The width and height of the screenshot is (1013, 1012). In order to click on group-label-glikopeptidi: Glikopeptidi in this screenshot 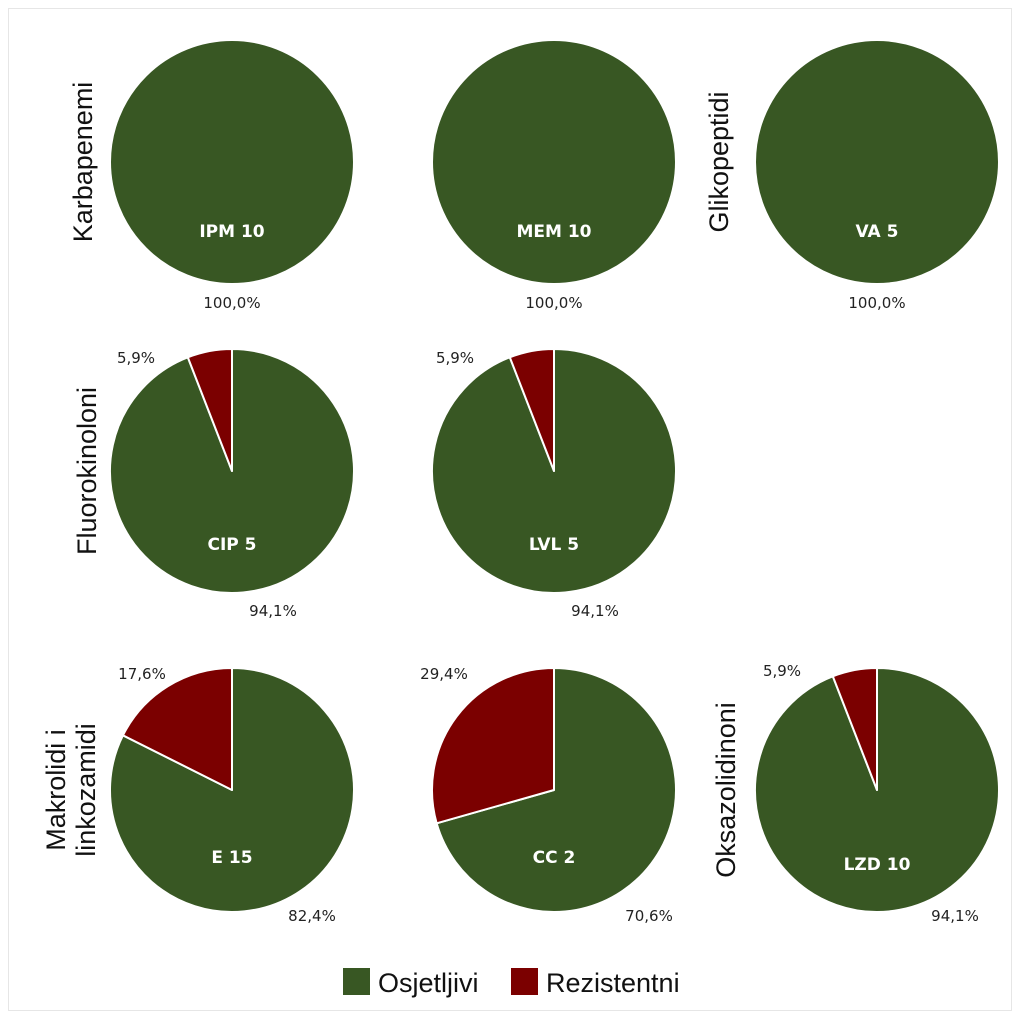, I will do `click(719, 161)`.